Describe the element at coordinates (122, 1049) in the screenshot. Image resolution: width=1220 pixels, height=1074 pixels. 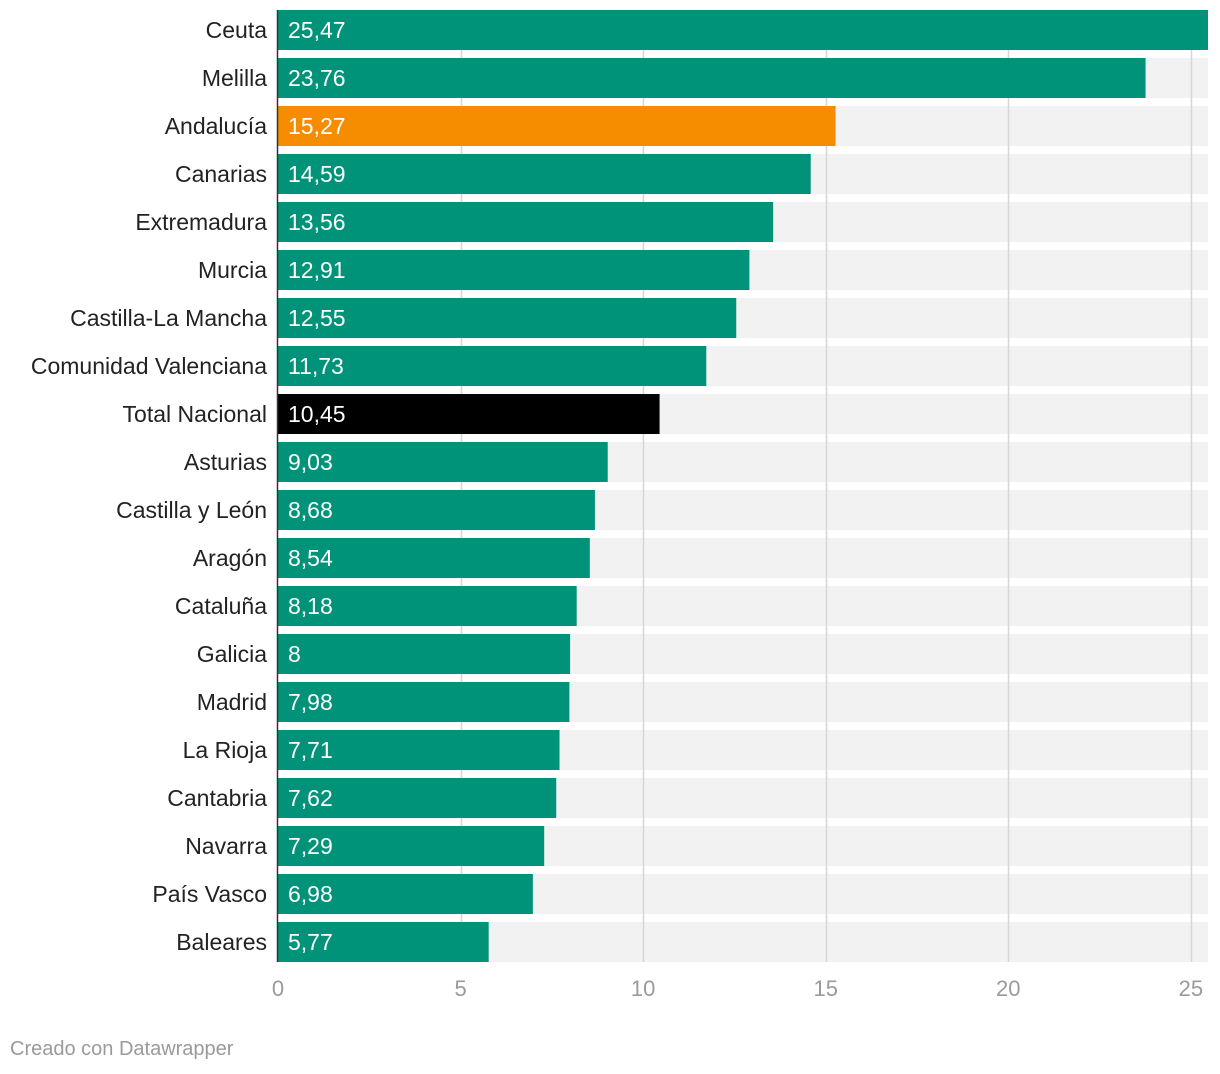
I see `credit-text: Creado con Datawrapper` at that location.